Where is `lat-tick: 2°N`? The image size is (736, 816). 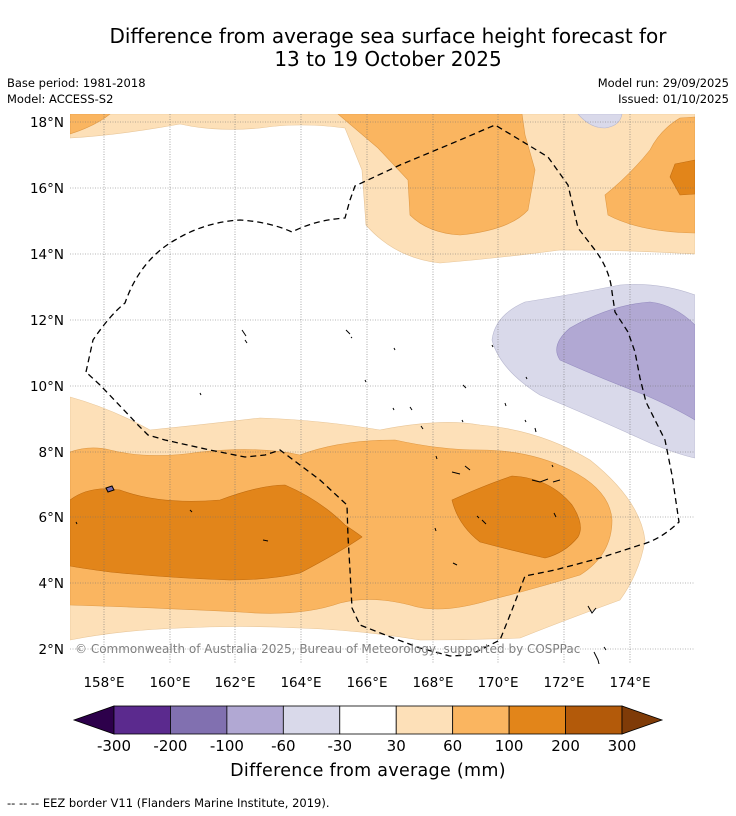 lat-tick: 2°N is located at coordinates (51, 650).